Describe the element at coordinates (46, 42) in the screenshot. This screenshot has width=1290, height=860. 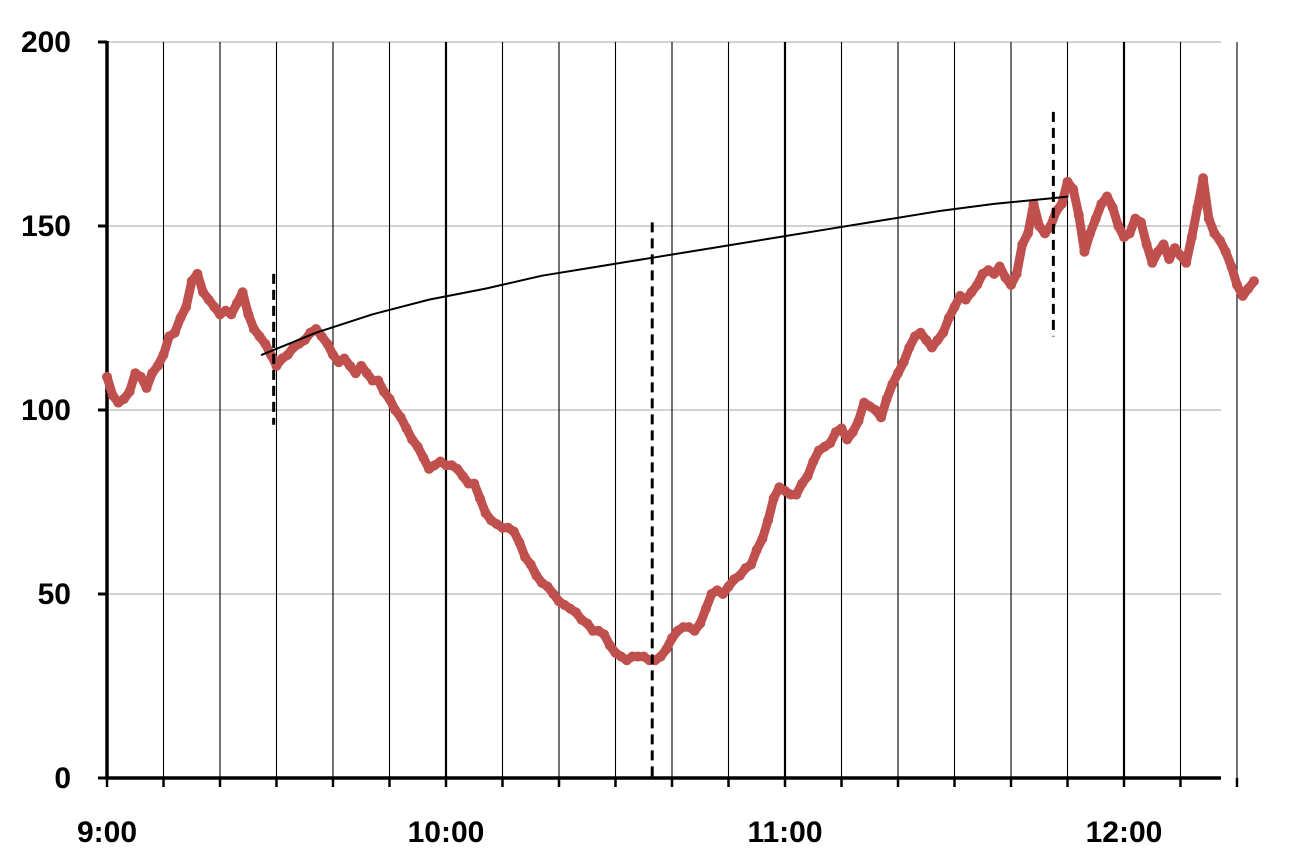
I see `y-tick-label: 200` at that location.